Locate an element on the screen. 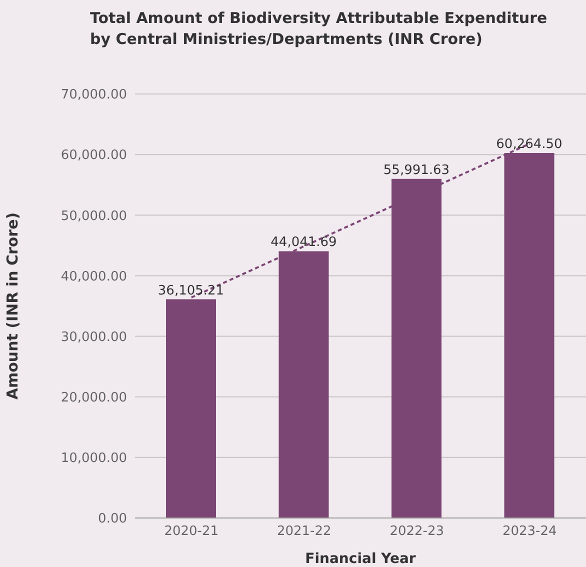 This screenshot has width=586, height=567. data-label: 55,991.63 is located at coordinates (416, 170).